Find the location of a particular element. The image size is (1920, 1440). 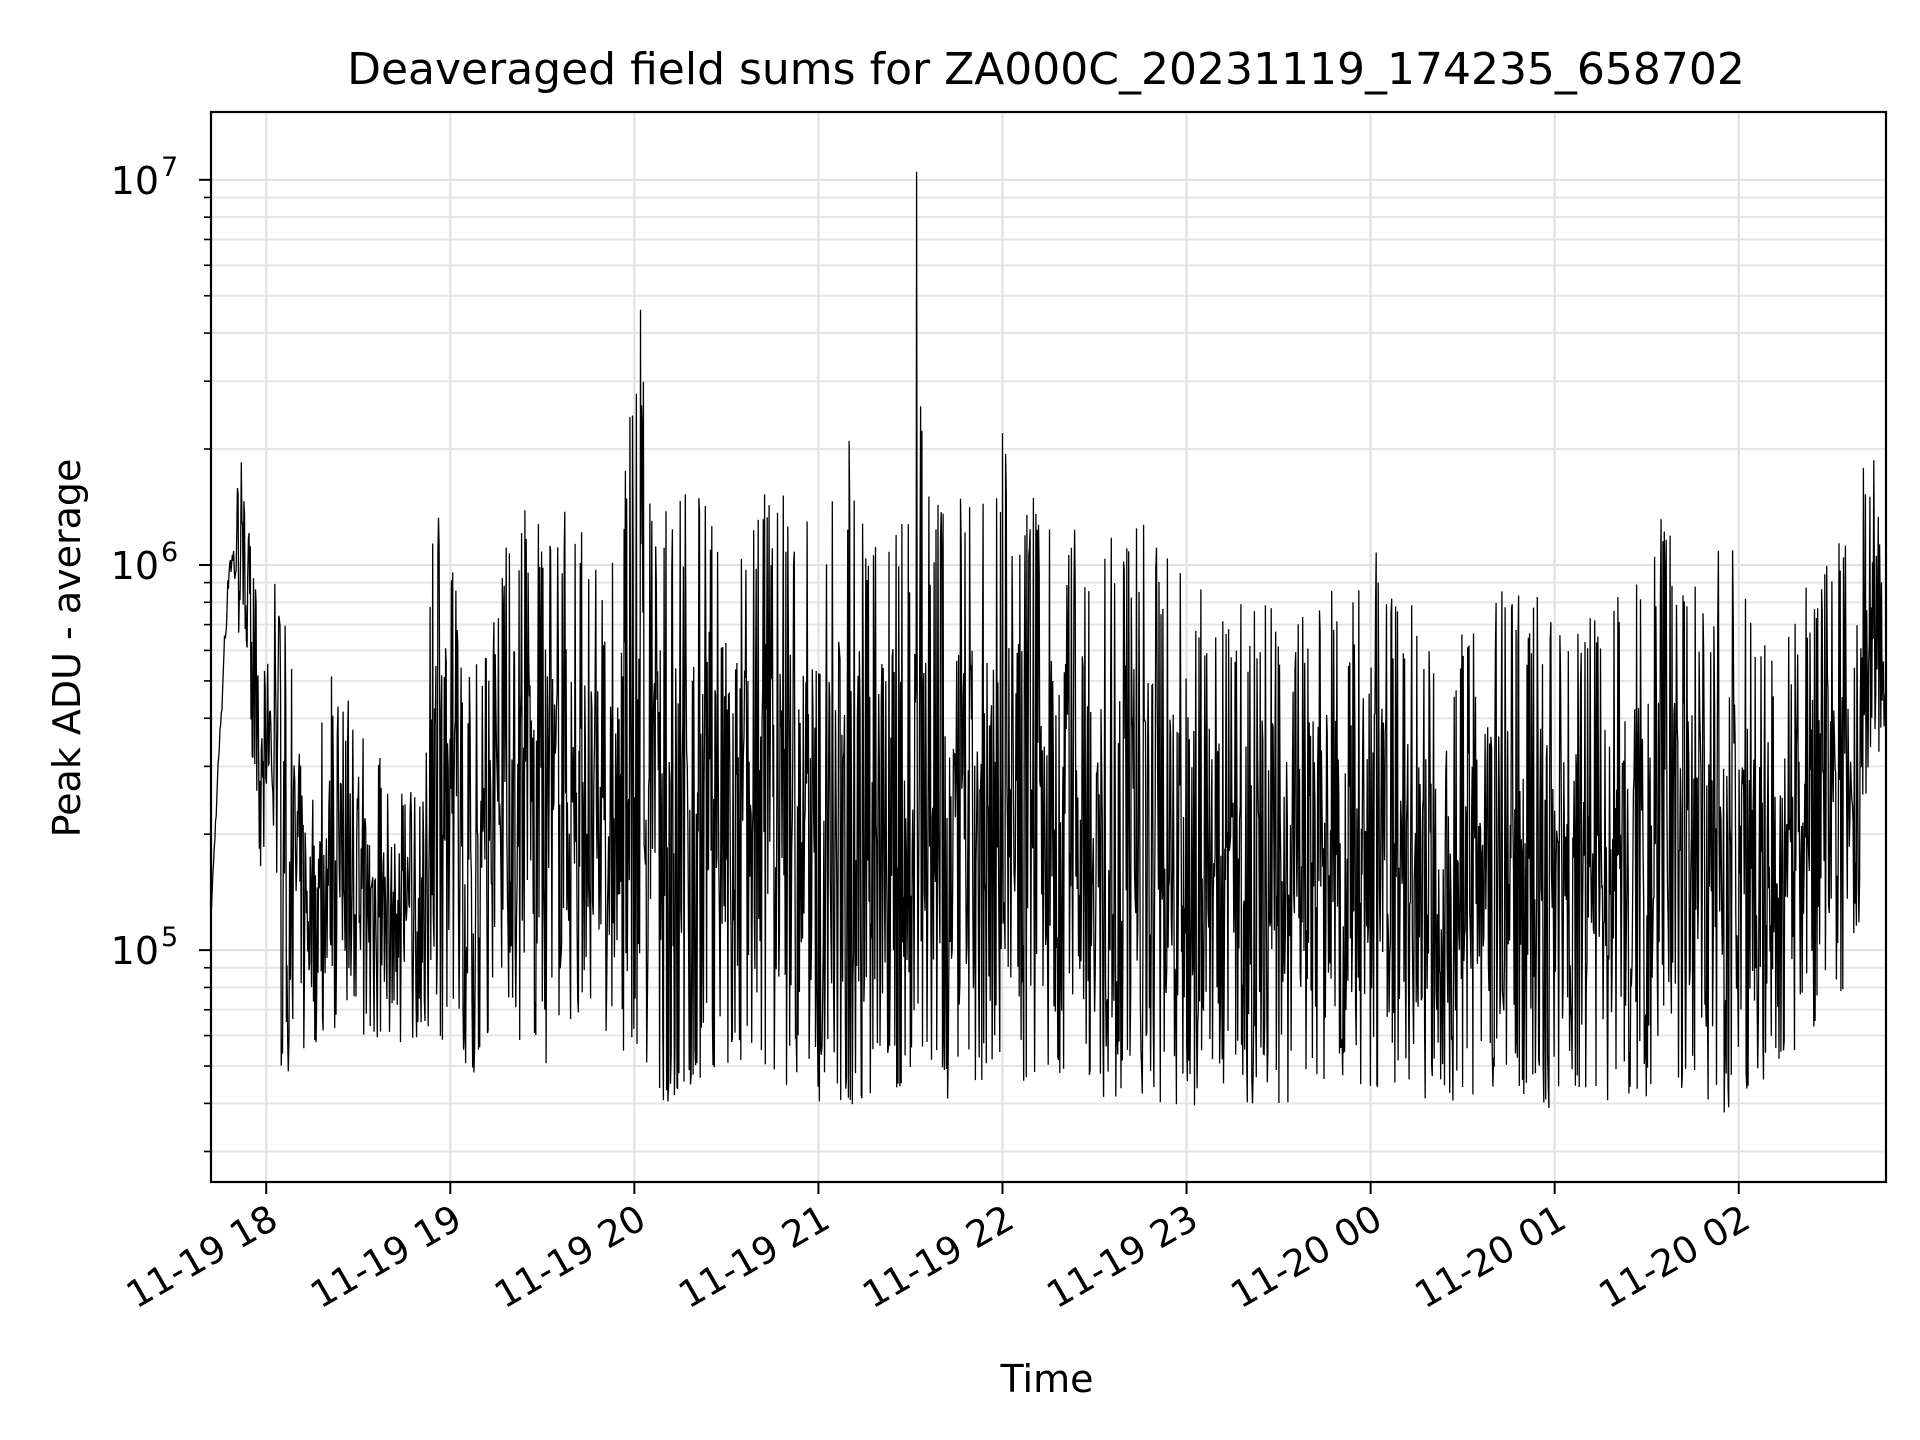

y-tick-exponent: 7 is located at coordinates (169, 167).